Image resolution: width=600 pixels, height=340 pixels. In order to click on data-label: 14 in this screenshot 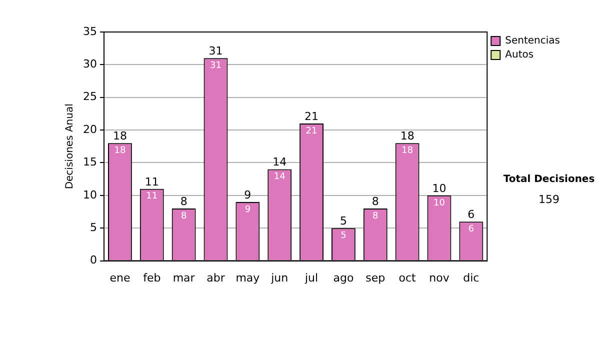, I will do `click(280, 177)`.